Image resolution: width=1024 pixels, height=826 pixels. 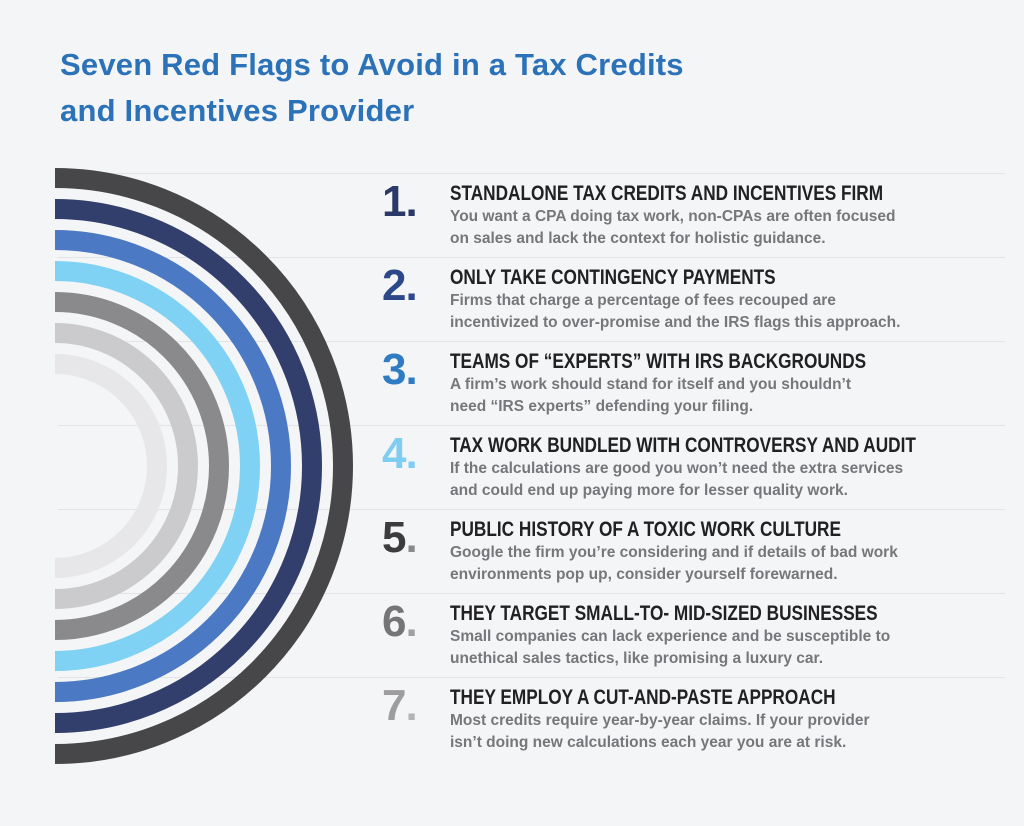 What do you see at coordinates (394, 537) in the screenshot?
I see `item-number-digit: 5` at bounding box center [394, 537].